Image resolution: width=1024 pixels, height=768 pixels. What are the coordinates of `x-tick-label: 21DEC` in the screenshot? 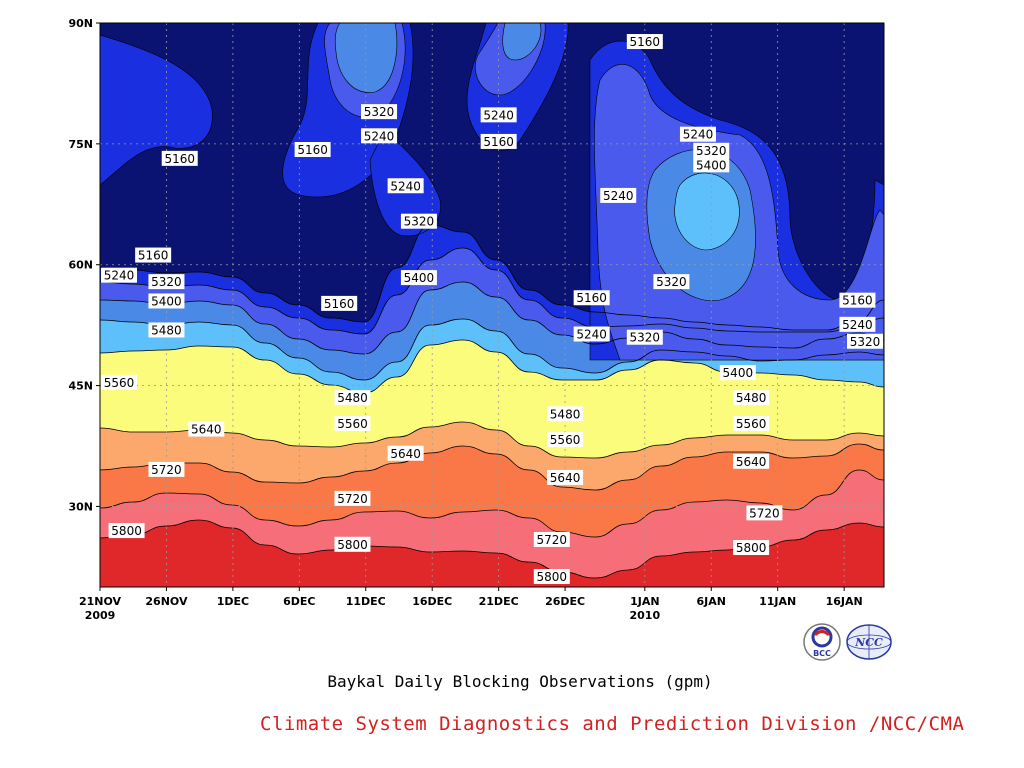 It's located at (499, 601).